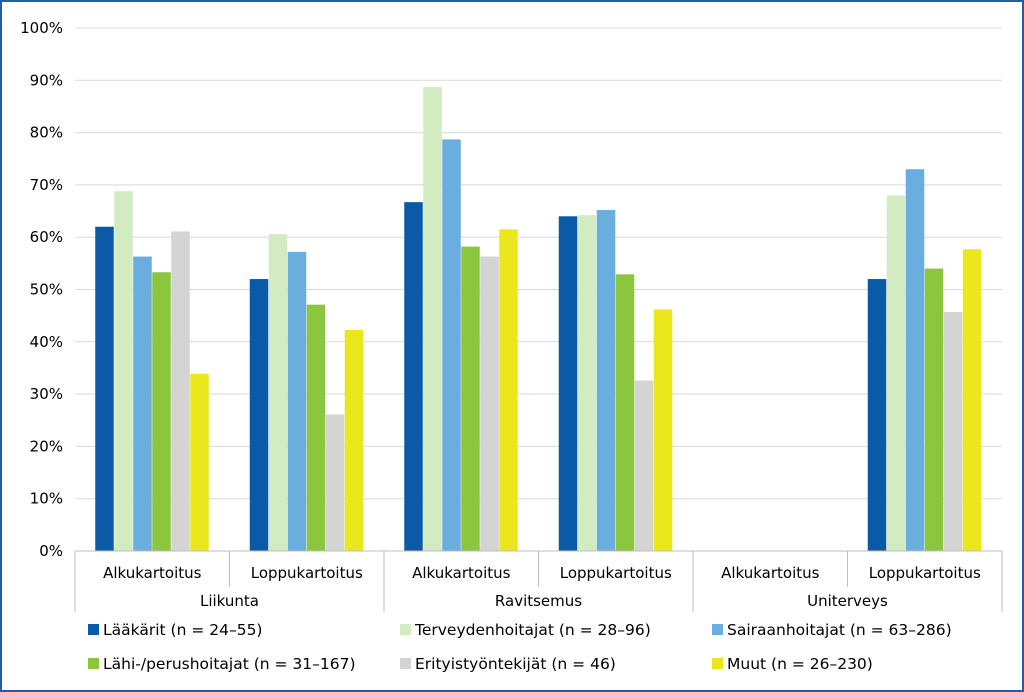 The width and height of the screenshot is (1024, 692). I want to click on legend-label: Lääkärit (n = 24–55), so click(182, 630).